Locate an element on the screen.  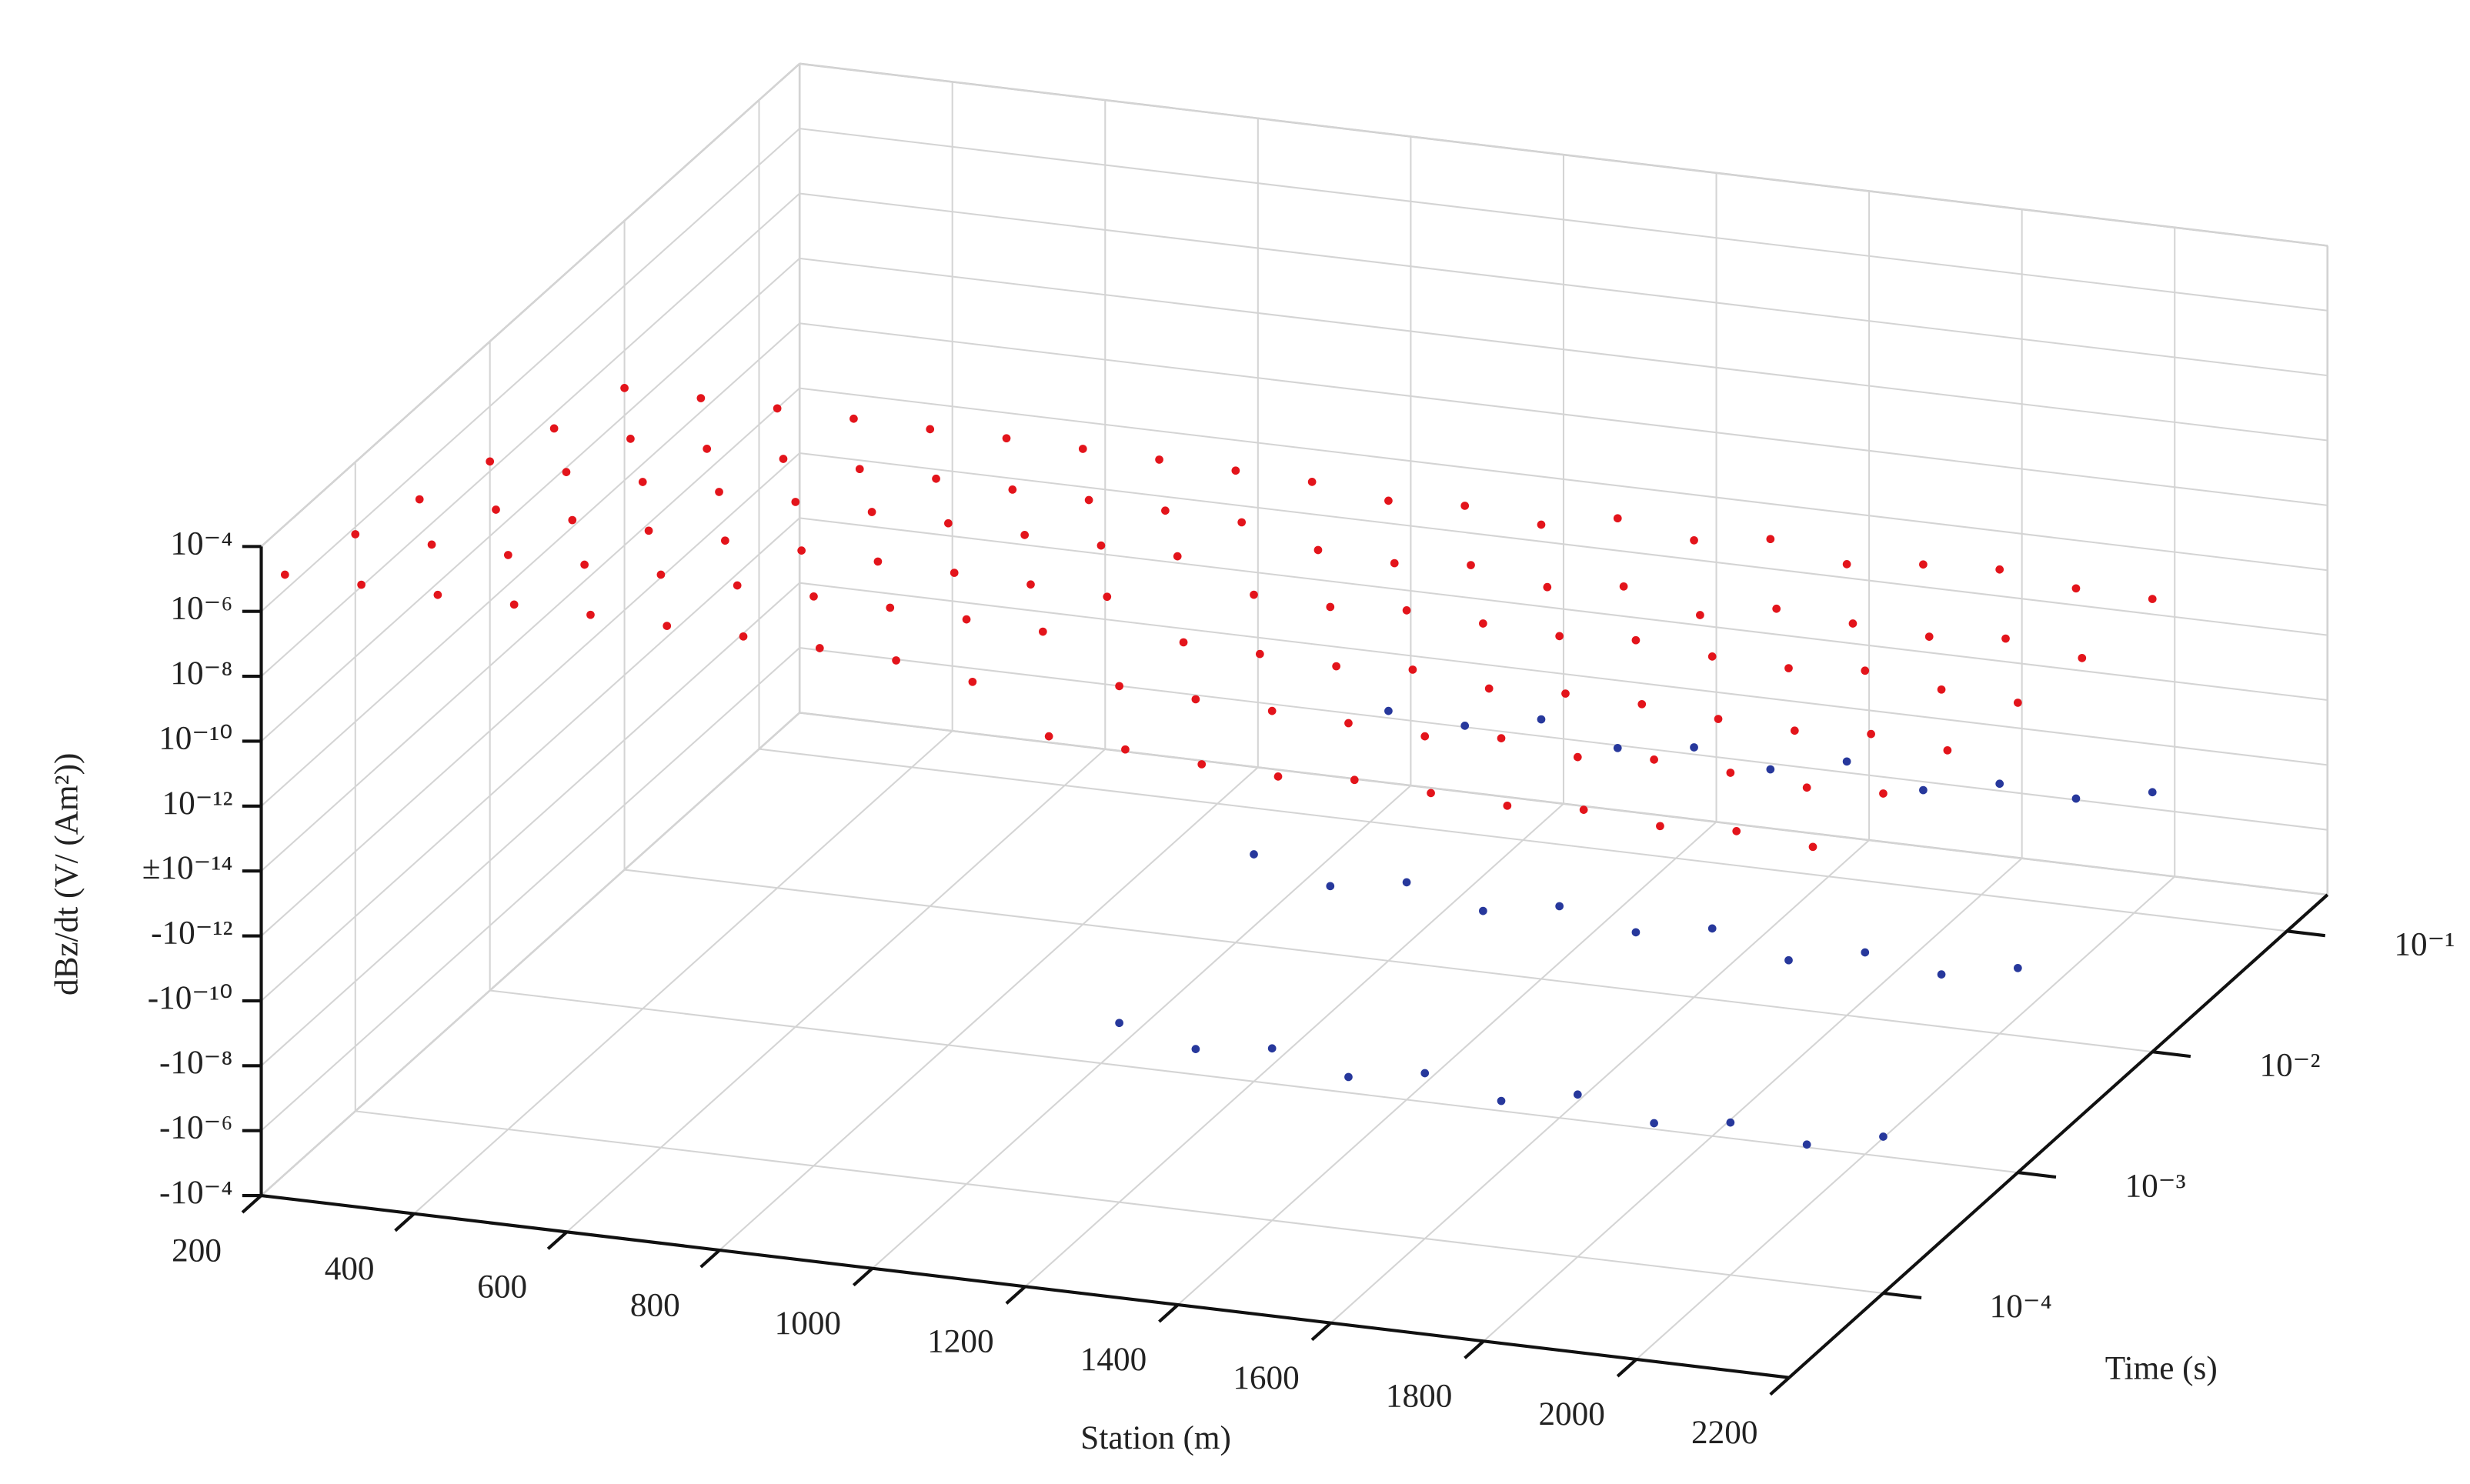
z-tick-label: -10⁻⁶ is located at coordinates (195, 1127).